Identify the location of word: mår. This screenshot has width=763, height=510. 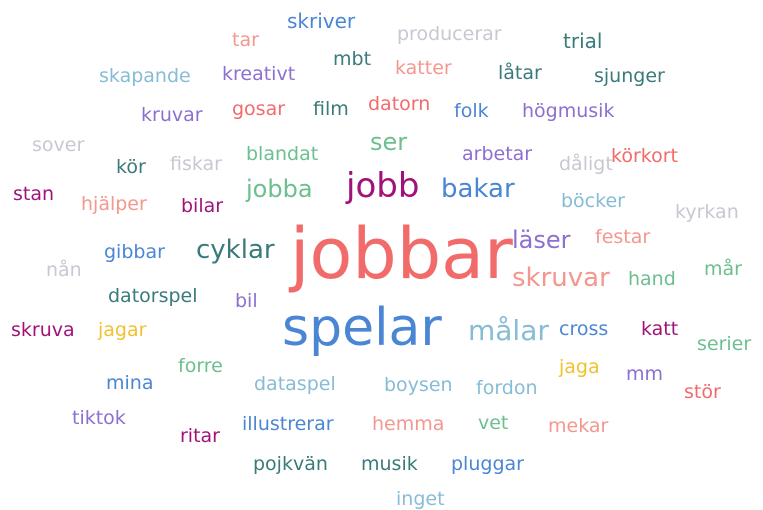
(723, 268).